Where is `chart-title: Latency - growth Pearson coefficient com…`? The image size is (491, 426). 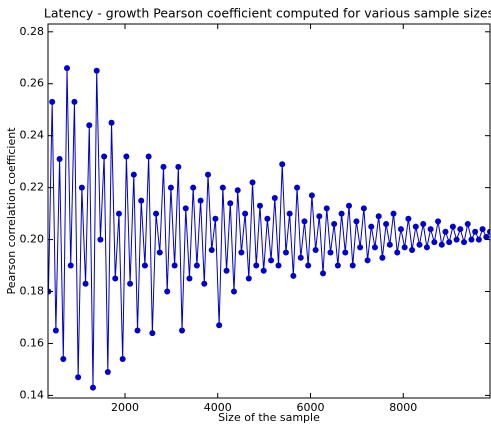
chart-title: Latency - growth Pearson coefficient com… is located at coordinates (267, 13).